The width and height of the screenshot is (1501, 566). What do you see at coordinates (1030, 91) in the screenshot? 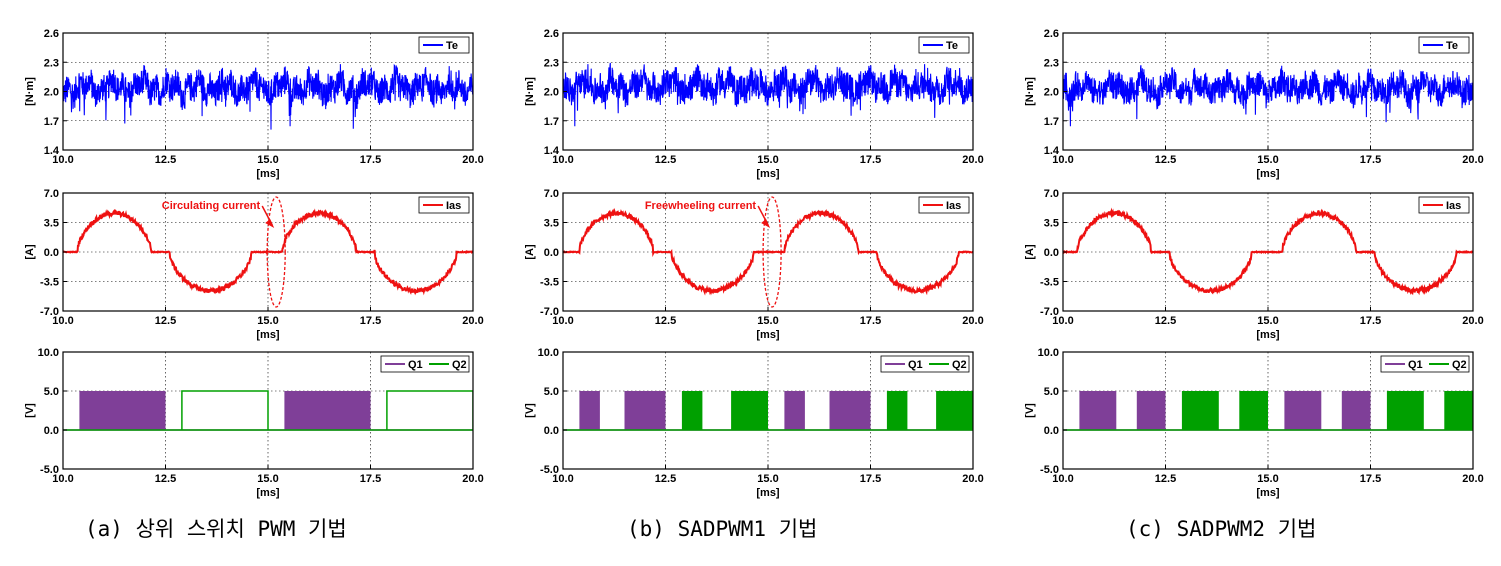
I see `y-axis-label: [N·m]` at bounding box center [1030, 91].